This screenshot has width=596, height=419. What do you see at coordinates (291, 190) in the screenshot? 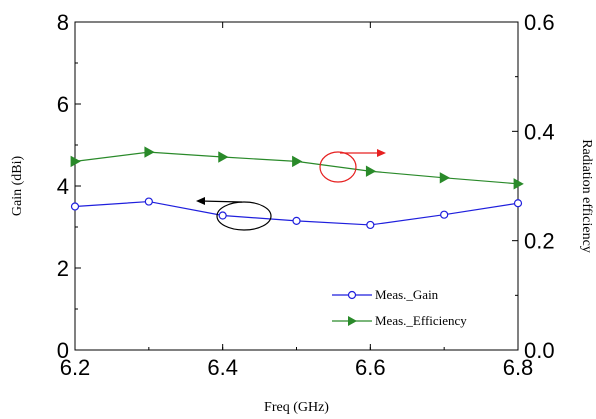
I see `annotation-layer` at bounding box center [291, 190].